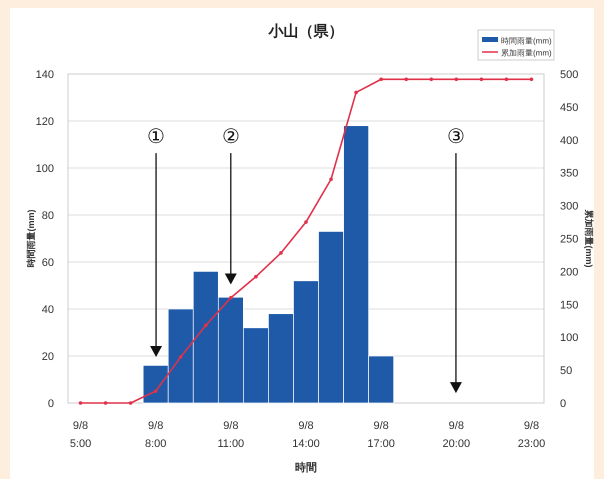 The width and height of the screenshot is (604, 479). I want to click on y-tick-label: 60, so click(48, 263).